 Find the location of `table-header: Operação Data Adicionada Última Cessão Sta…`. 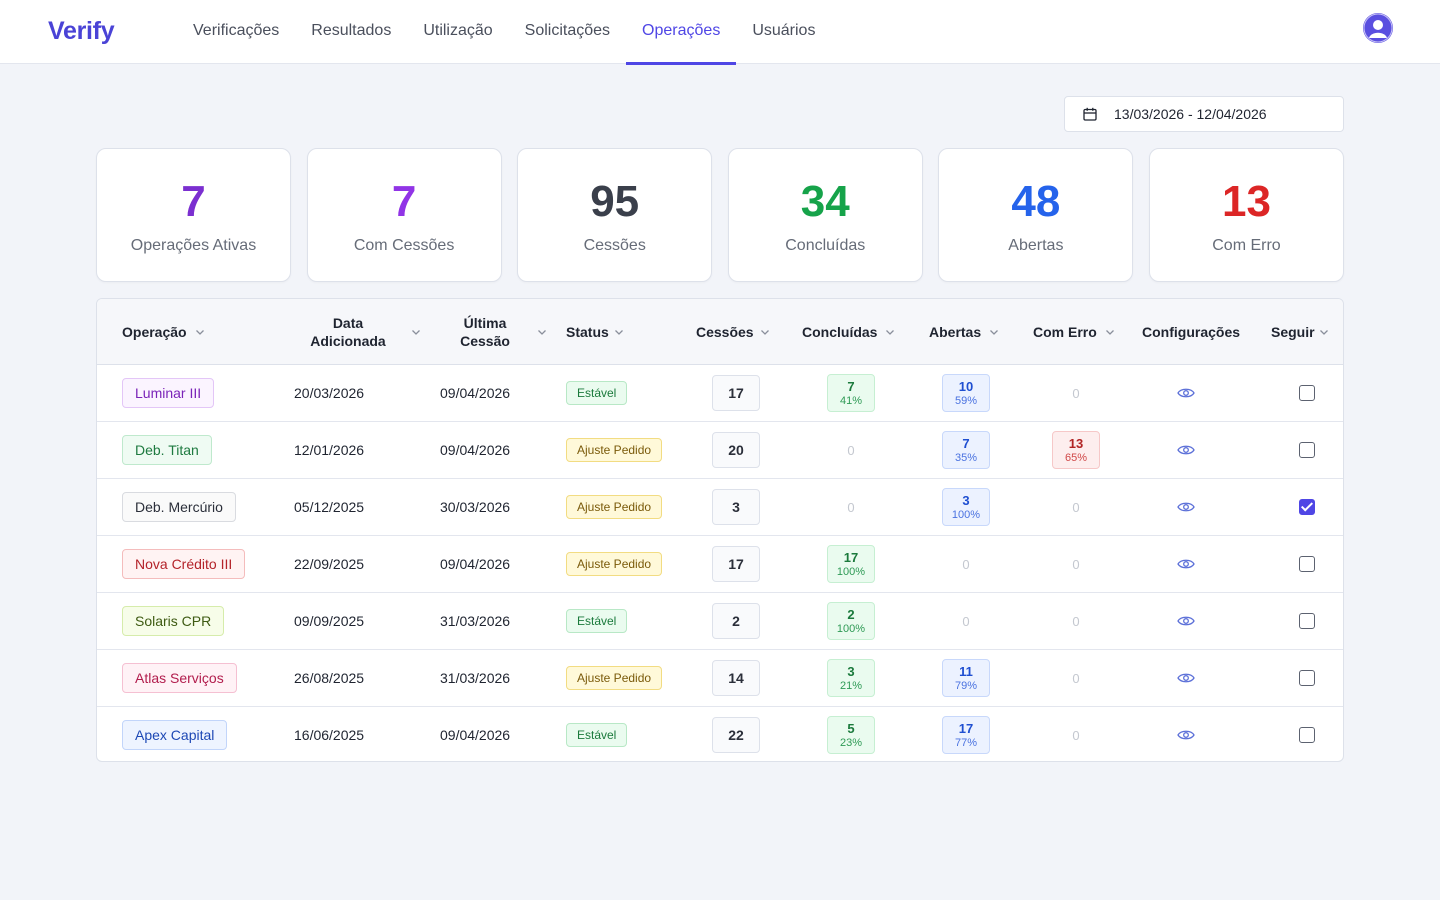

table-header: Operação Data Adicionada Última Cessão Sta… is located at coordinates (720, 332).